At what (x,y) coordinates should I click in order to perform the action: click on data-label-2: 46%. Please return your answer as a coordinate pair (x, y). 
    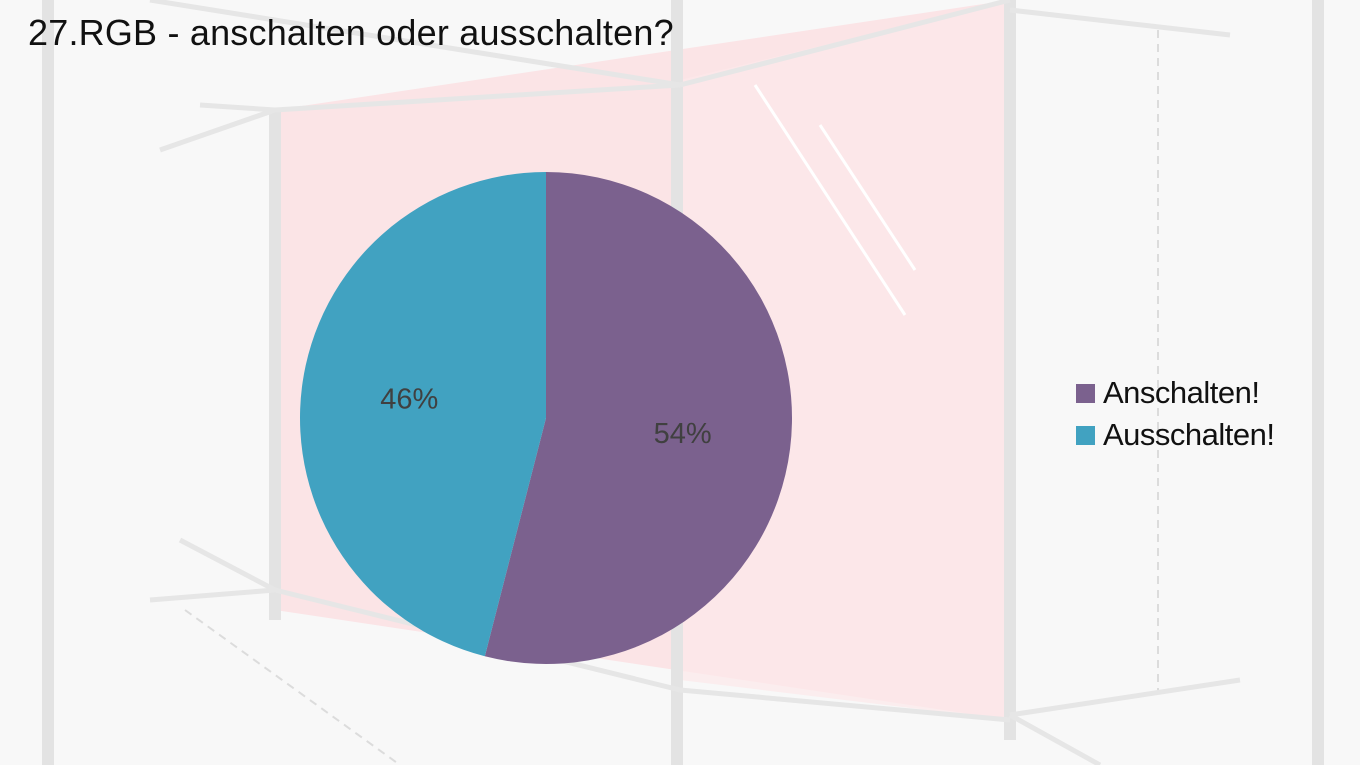
    Looking at the image, I should click on (409, 399).